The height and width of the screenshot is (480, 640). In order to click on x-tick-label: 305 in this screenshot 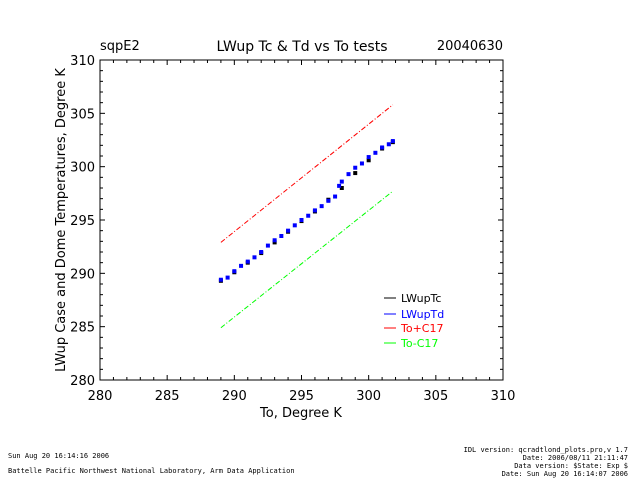, I will do `click(435, 396)`.